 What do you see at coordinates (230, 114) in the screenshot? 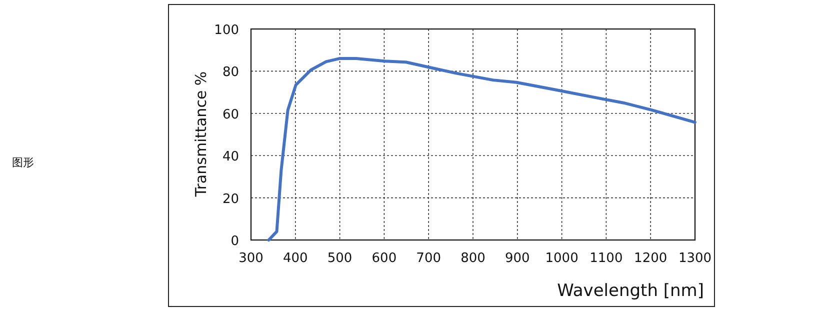
I see `y-tick-label: 60` at bounding box center [230, 114].